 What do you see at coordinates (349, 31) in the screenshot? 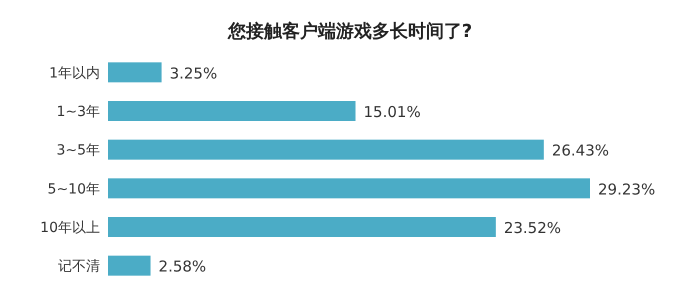
I see `chart-title: 您接触客户端游戏多长时间了?` at bounding box center [349, 31].